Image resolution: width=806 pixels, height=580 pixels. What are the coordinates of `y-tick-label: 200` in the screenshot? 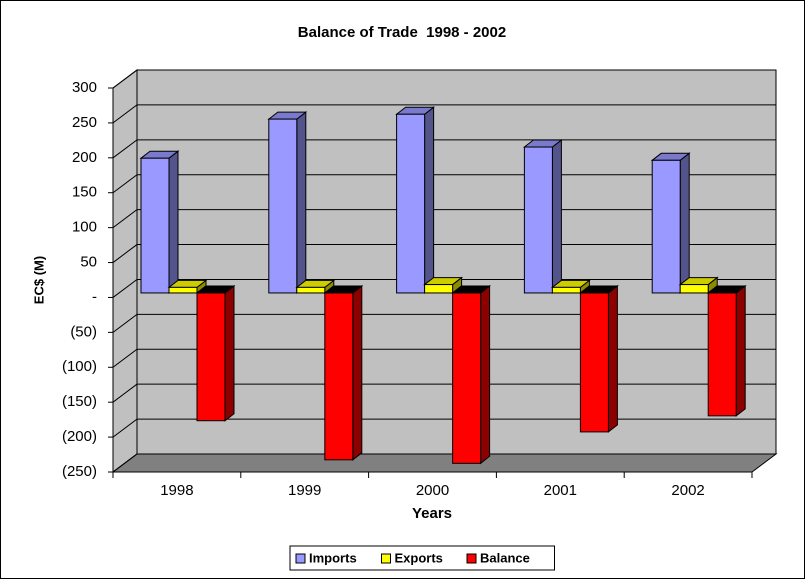 It's located at (84, 157).